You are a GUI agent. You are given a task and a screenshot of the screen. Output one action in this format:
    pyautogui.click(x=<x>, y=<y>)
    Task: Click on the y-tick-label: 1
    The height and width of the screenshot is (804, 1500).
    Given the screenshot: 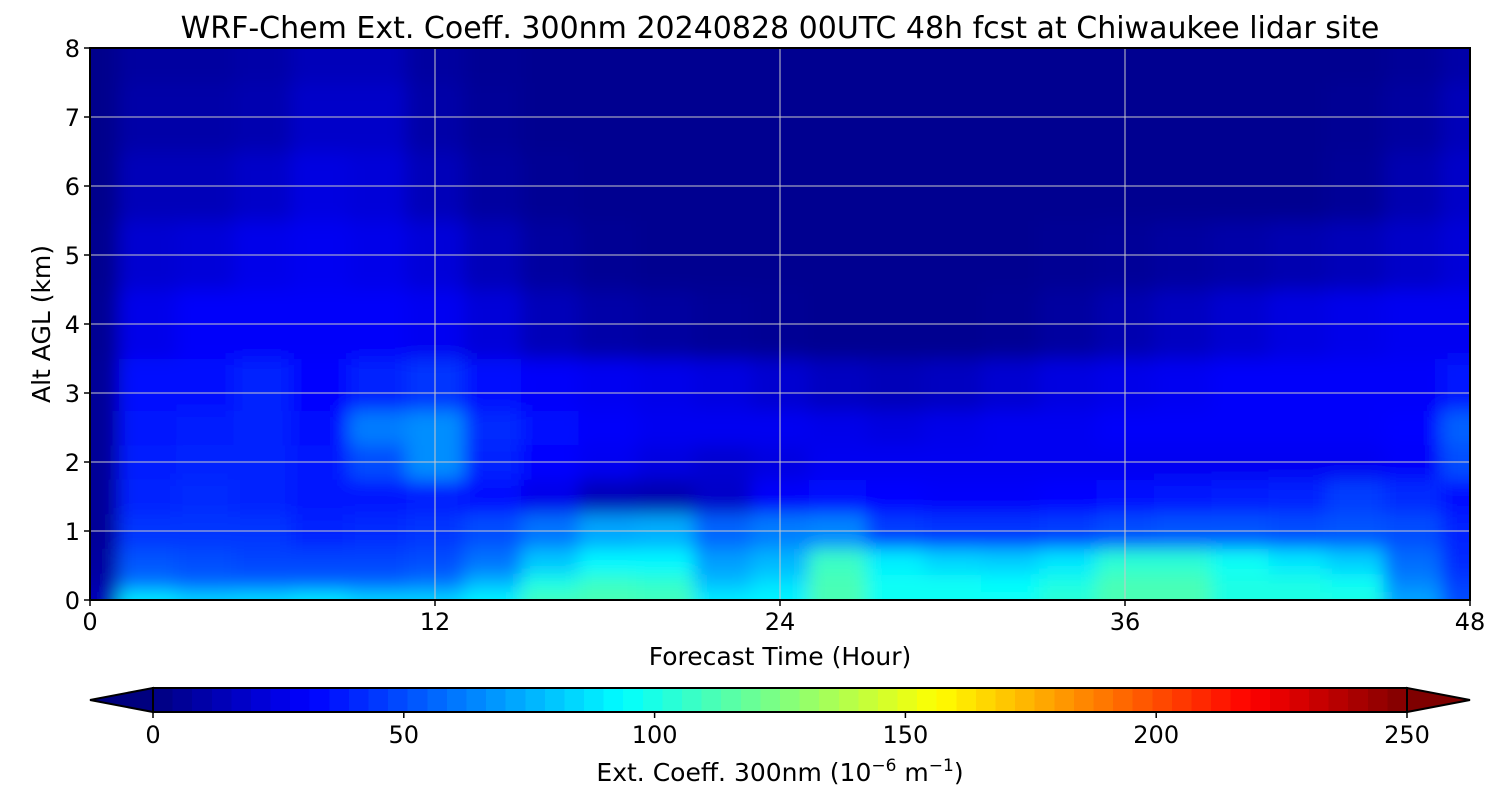 What is the action you would take?
    pyautogui.click(x=72, y=532)
    